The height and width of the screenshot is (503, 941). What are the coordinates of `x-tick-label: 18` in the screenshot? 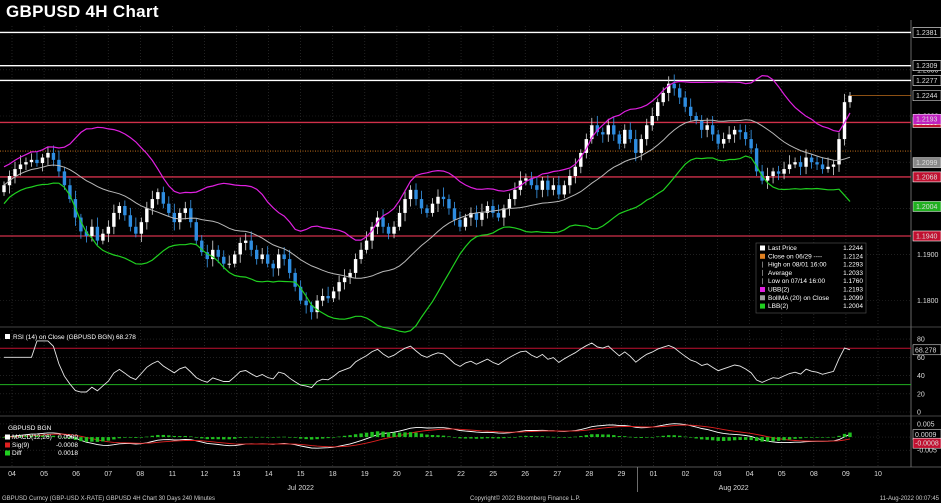 It's located at (333, 474).